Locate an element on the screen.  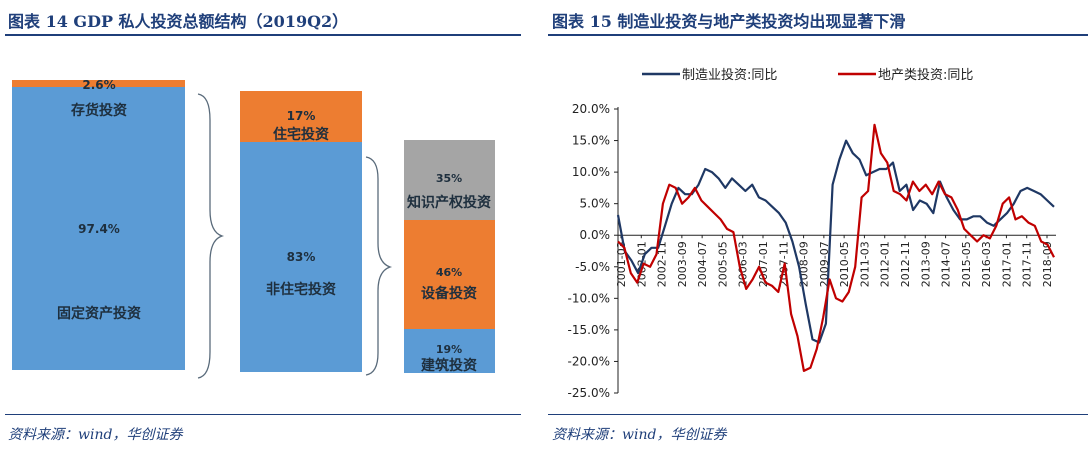
y-tick-label: -10.0% is located at coordinates (589, 298).